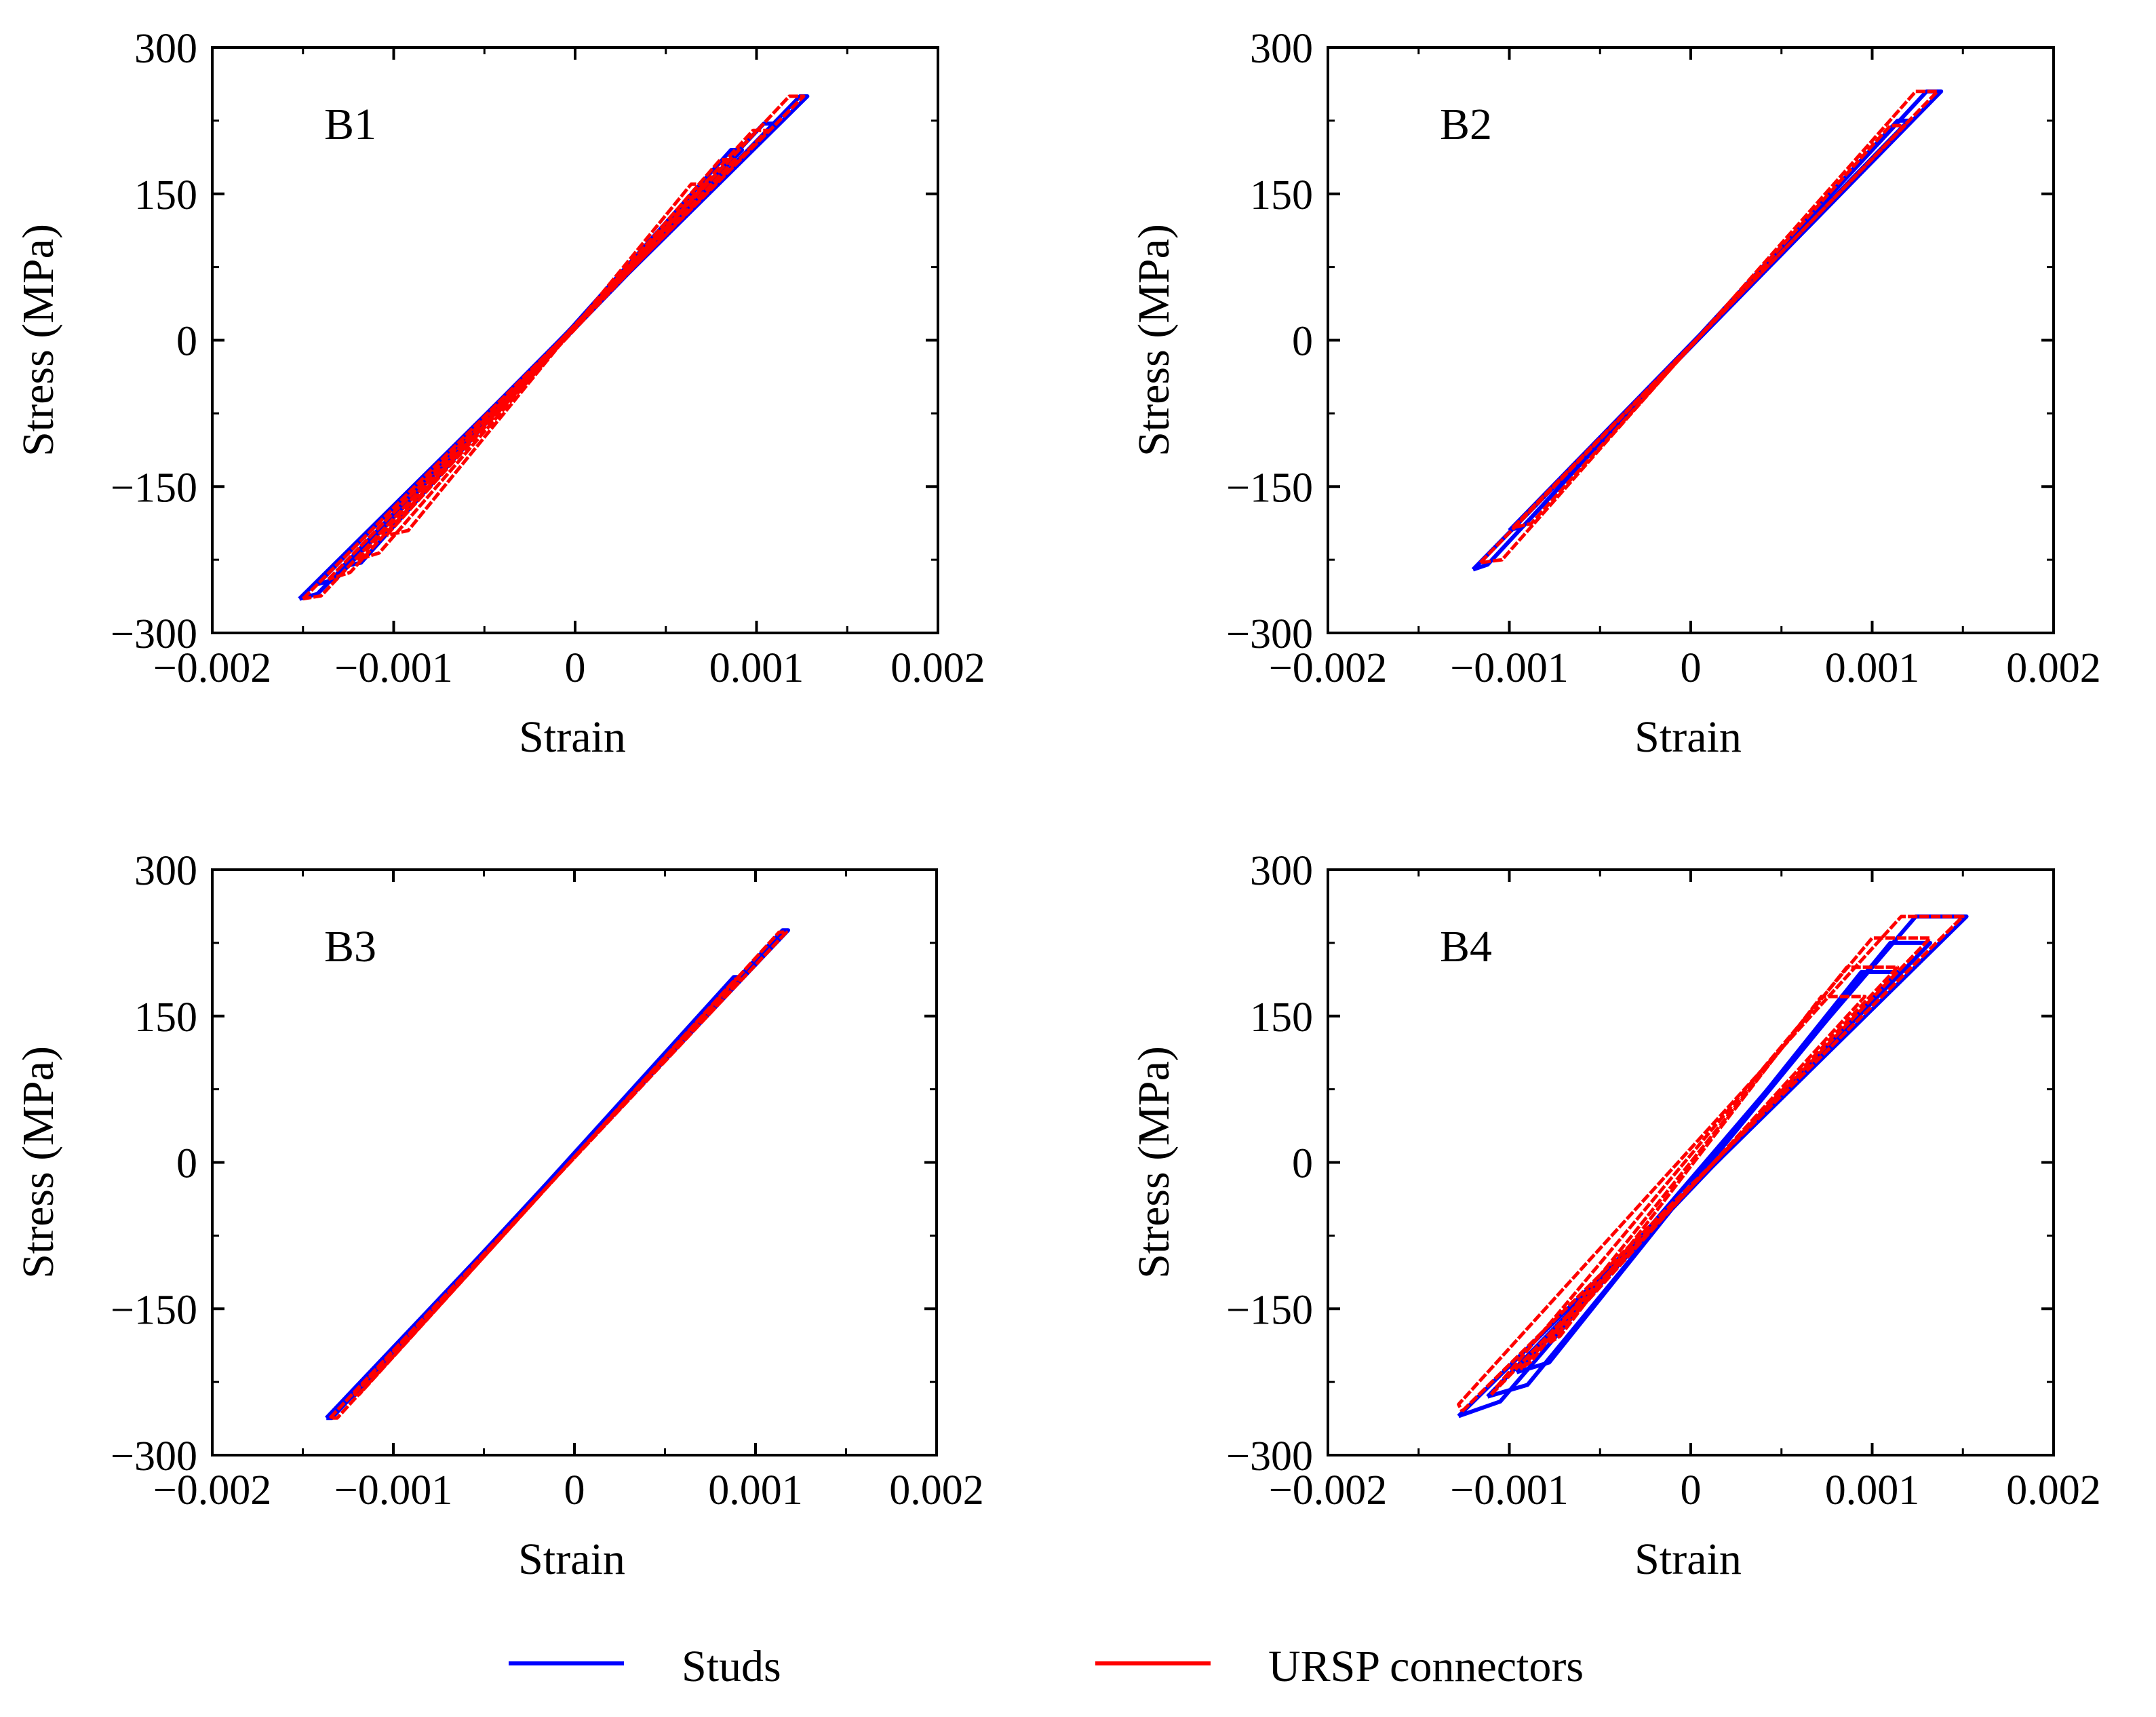  What do you see at coordinates (1426, 1666) in the screenshot?
I see `legend-label-ursp: URSP connectors` at bounding box center [1426, 1666].